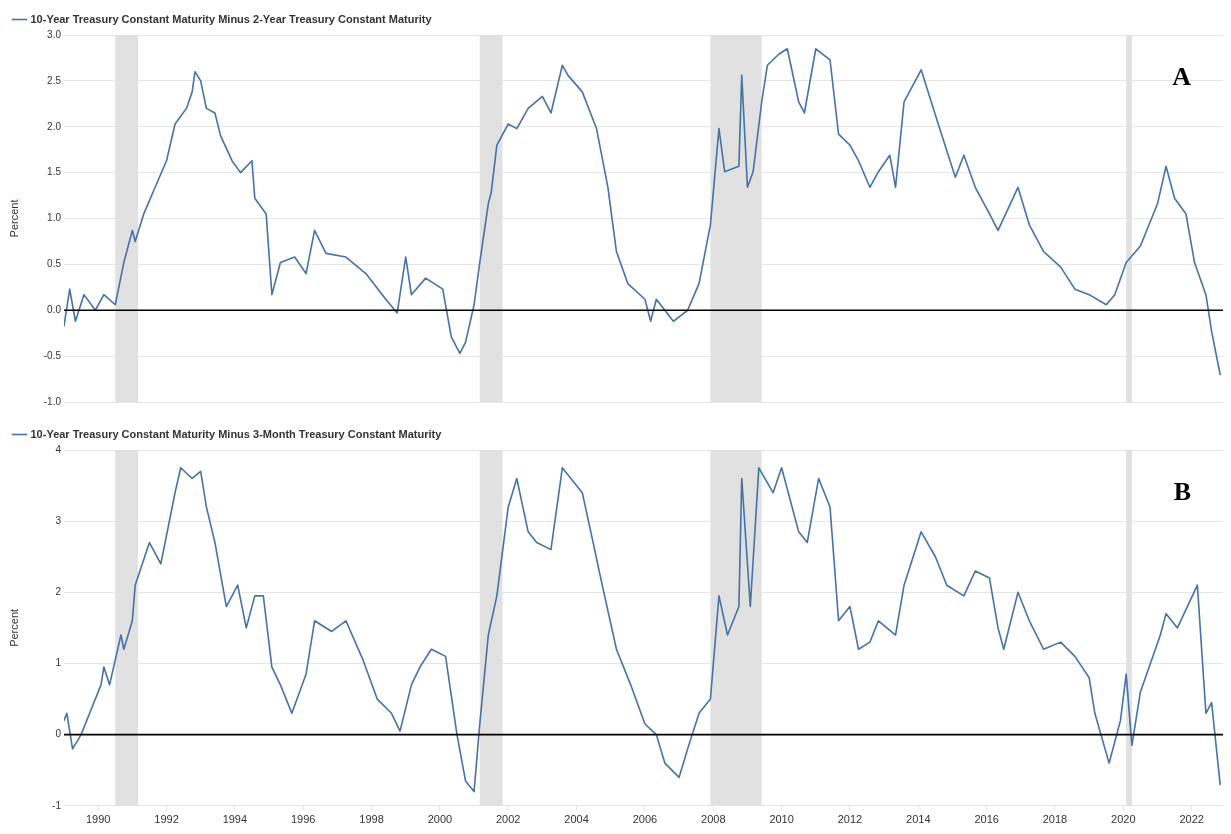  What do you see at coordinates (918, 819) in the screenshot?
I see `x-tick-label: 2014` at bounding box center [918, 819].